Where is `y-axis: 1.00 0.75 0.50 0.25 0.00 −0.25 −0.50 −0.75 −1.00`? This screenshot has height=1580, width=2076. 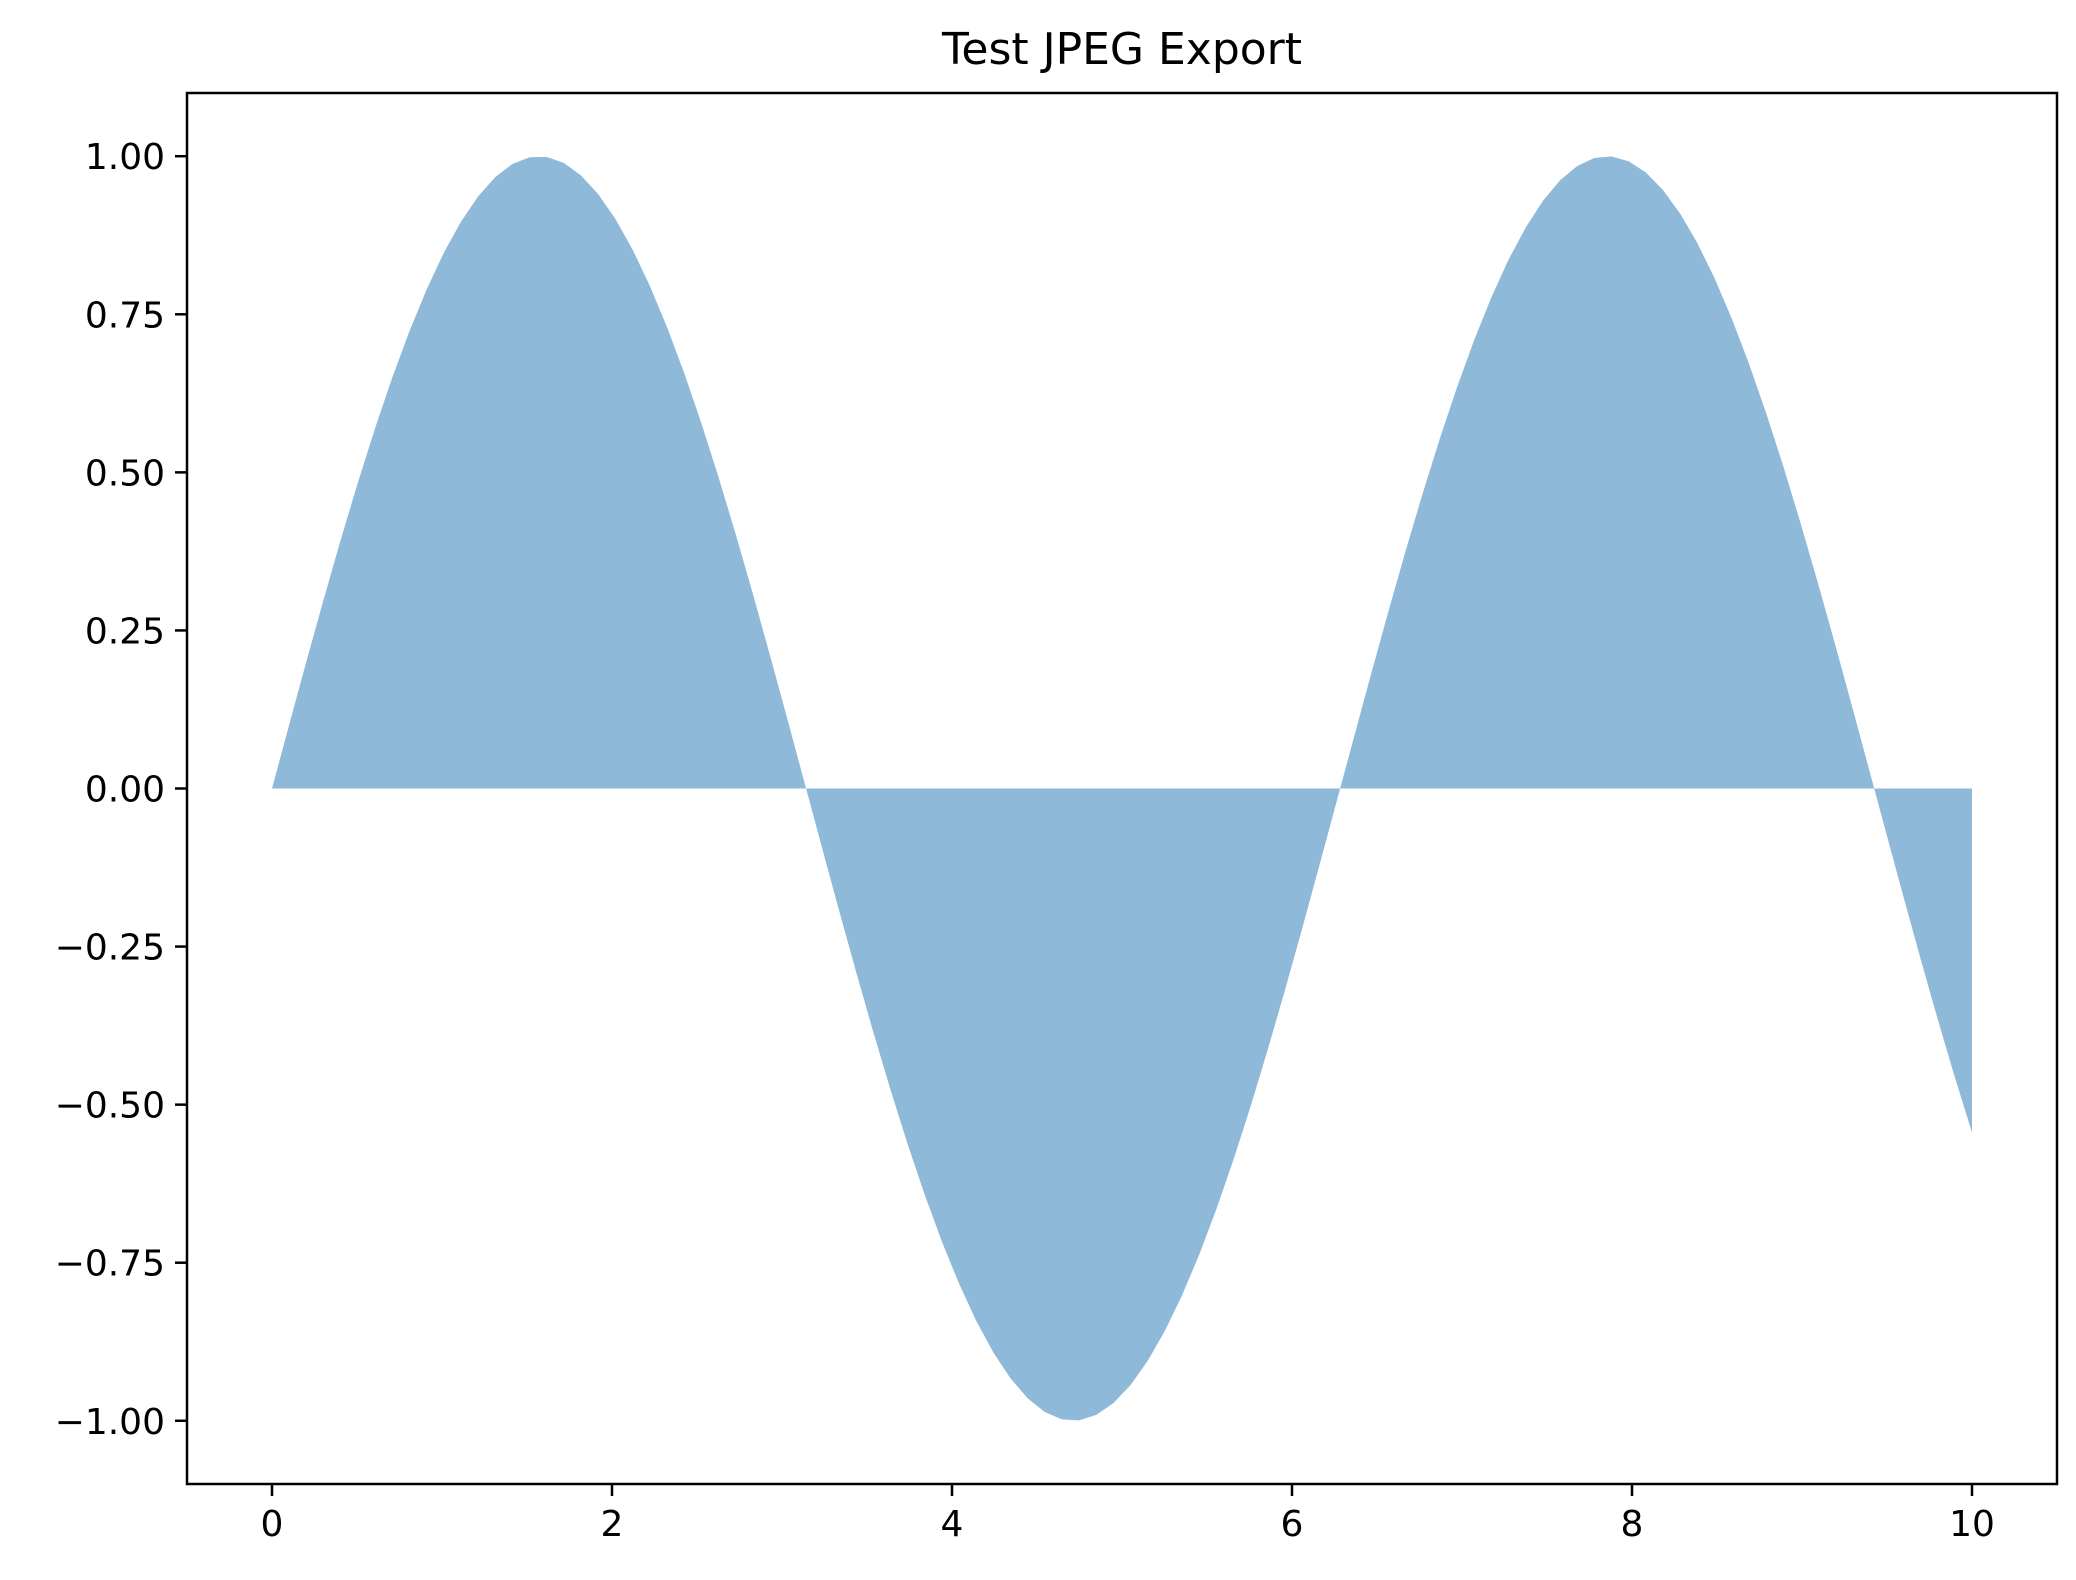
y-axis: 1.00 0.75 0.50 0.25 0.00 −0.25 −0.50 −0.75 −1.00 is located at coordinates (121, 790).